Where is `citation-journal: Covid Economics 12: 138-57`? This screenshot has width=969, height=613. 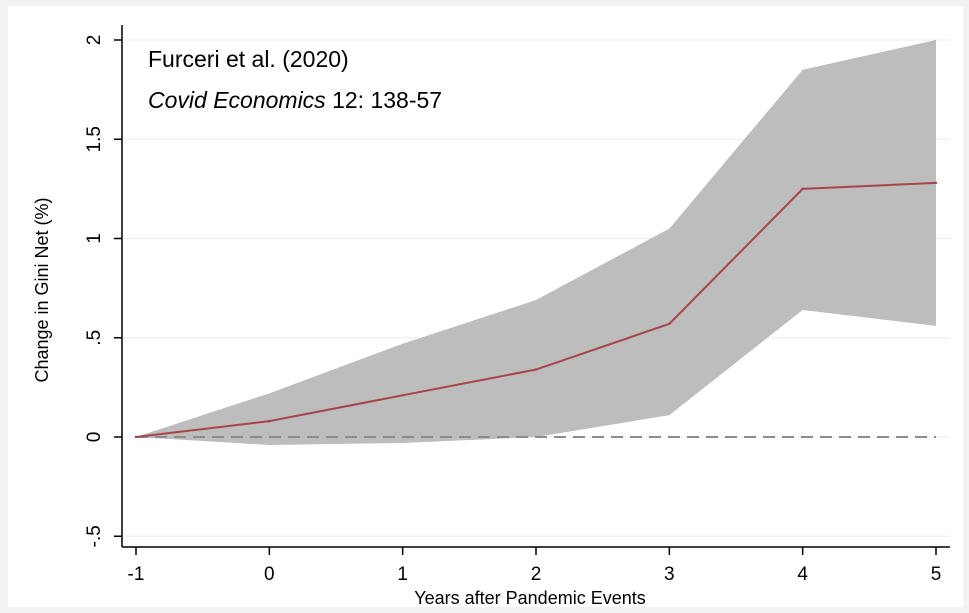 citation-journal: Covid Economics 12: 138-57 is located at coordinates (295, 100).